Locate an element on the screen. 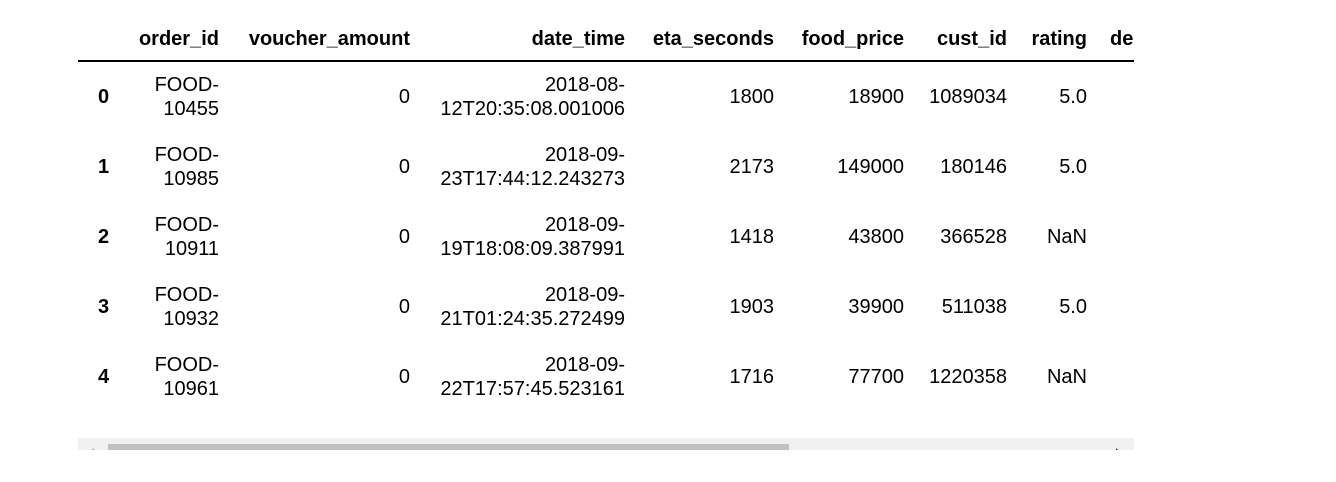  eta-seconds-cell: 2173 is located at coordinates (752, 167).